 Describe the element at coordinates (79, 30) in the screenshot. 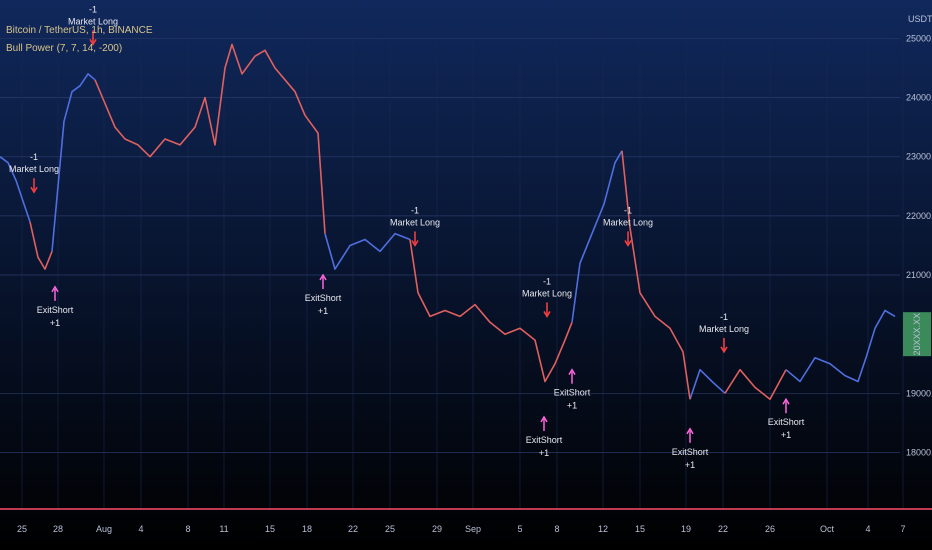

I see `symbol-title: Bitcoin / TetherUS, 1h, BINANCE` at that location.